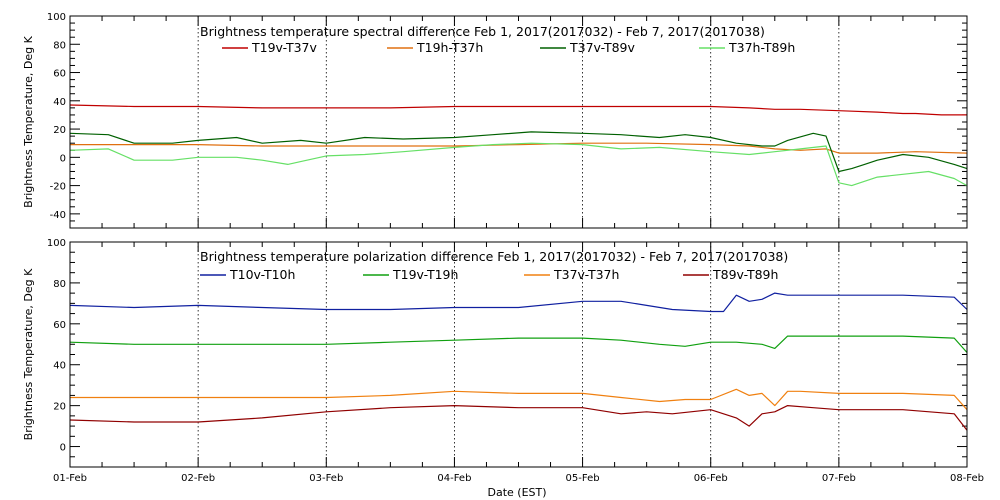 The width and height of the screenshot is (1000, 500). What do you see at coordinates (518, 302) in the screenshot?
I see `series-line-t10v-t10h` at bounding box center [518, 302].